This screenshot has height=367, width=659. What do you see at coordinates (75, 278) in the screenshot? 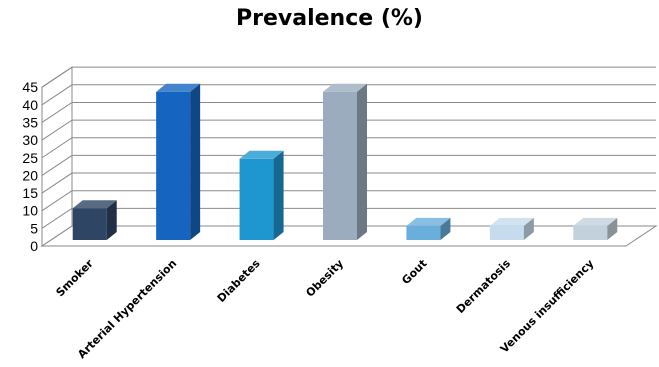
I see `category-label: Smoker` at bounding box center [75, 278].